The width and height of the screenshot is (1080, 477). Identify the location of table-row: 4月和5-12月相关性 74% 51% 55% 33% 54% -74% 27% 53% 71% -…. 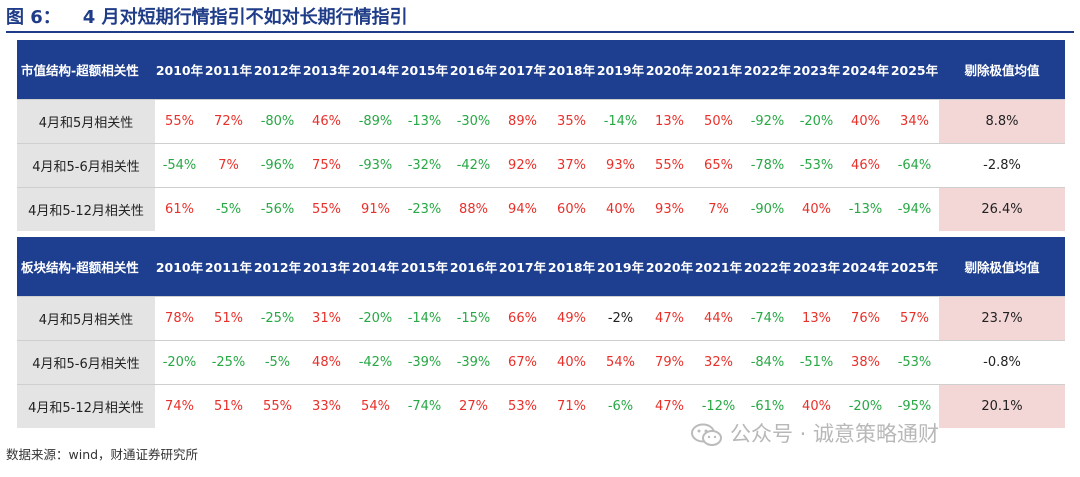
(541, 406).